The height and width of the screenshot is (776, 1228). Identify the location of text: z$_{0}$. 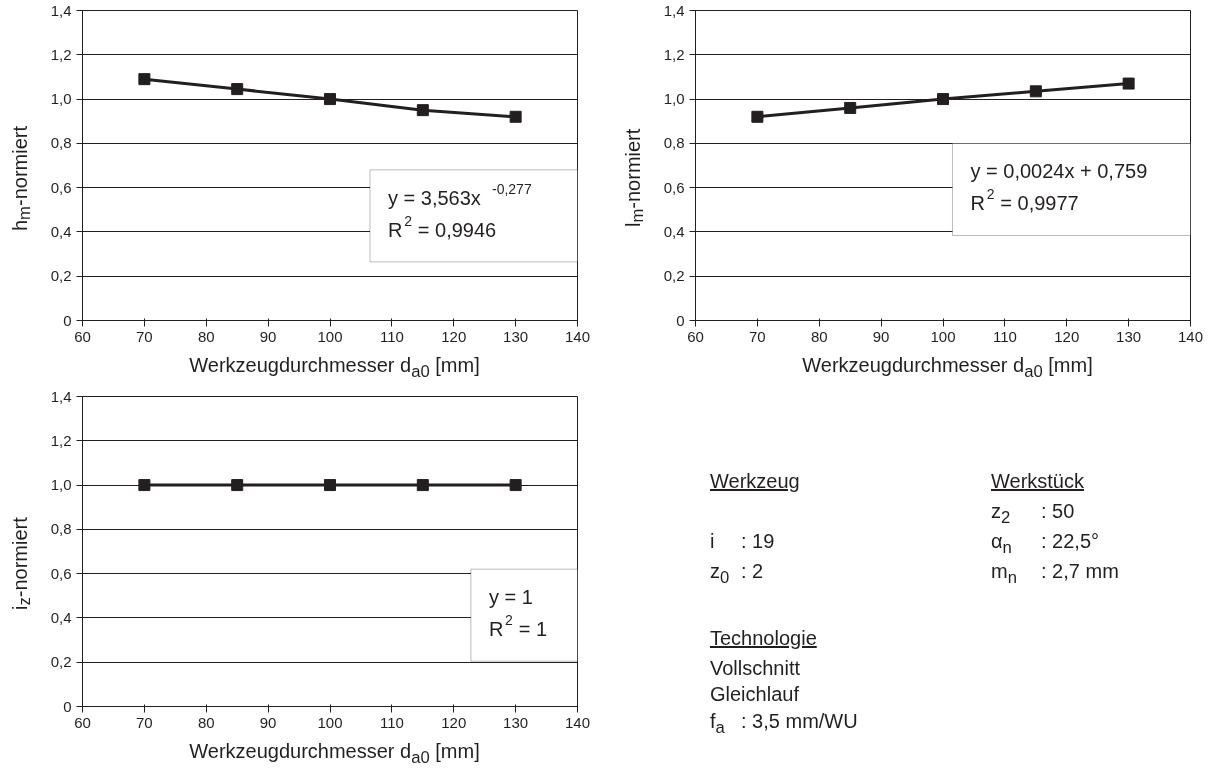
(720, 574).